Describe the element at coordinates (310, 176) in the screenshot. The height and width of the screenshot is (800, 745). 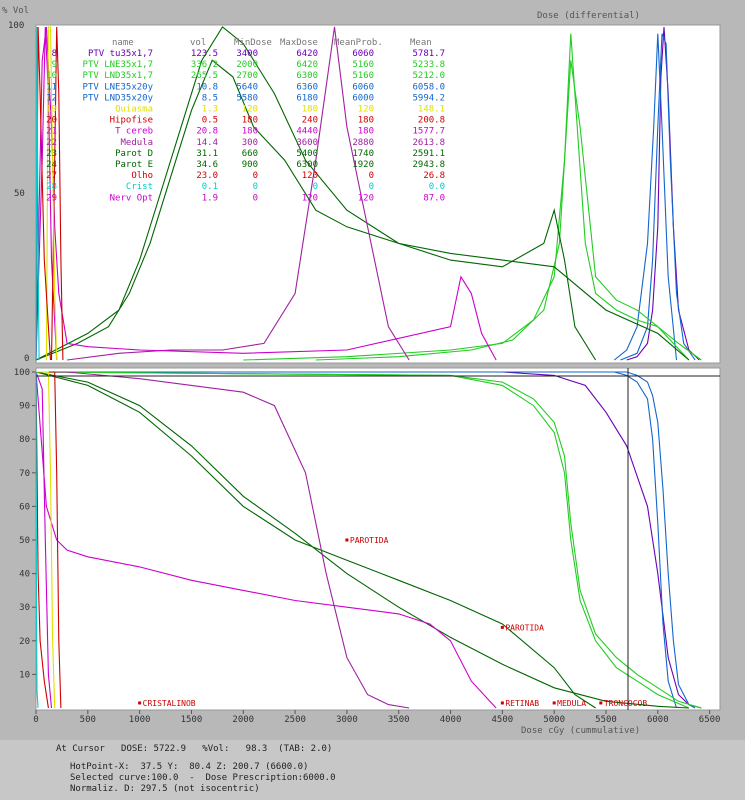
I see `legend-cell-max: 120` at that location.